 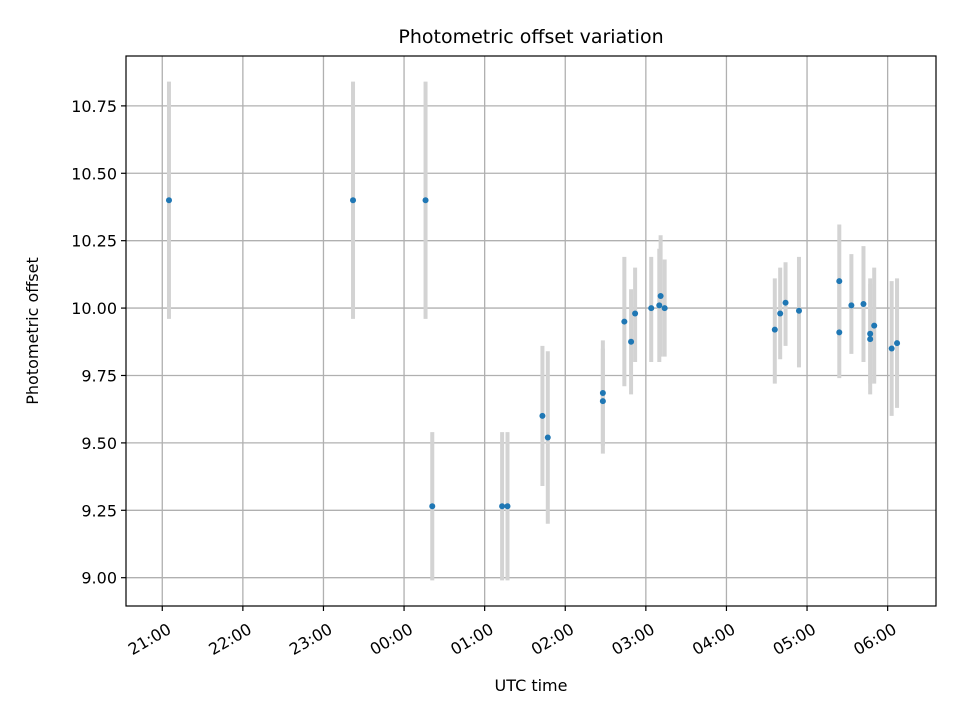 I want to click on y-tick-label: 9.00, so click(x=99, y=578).